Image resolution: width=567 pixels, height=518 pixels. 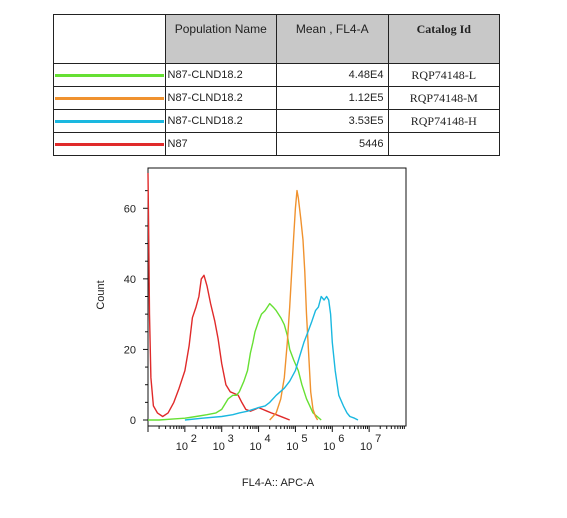 What do you see at coordinates (268, 439) in the screenshot?
I see `x-tick-exponent: 4` at bounding box center [268, 439].